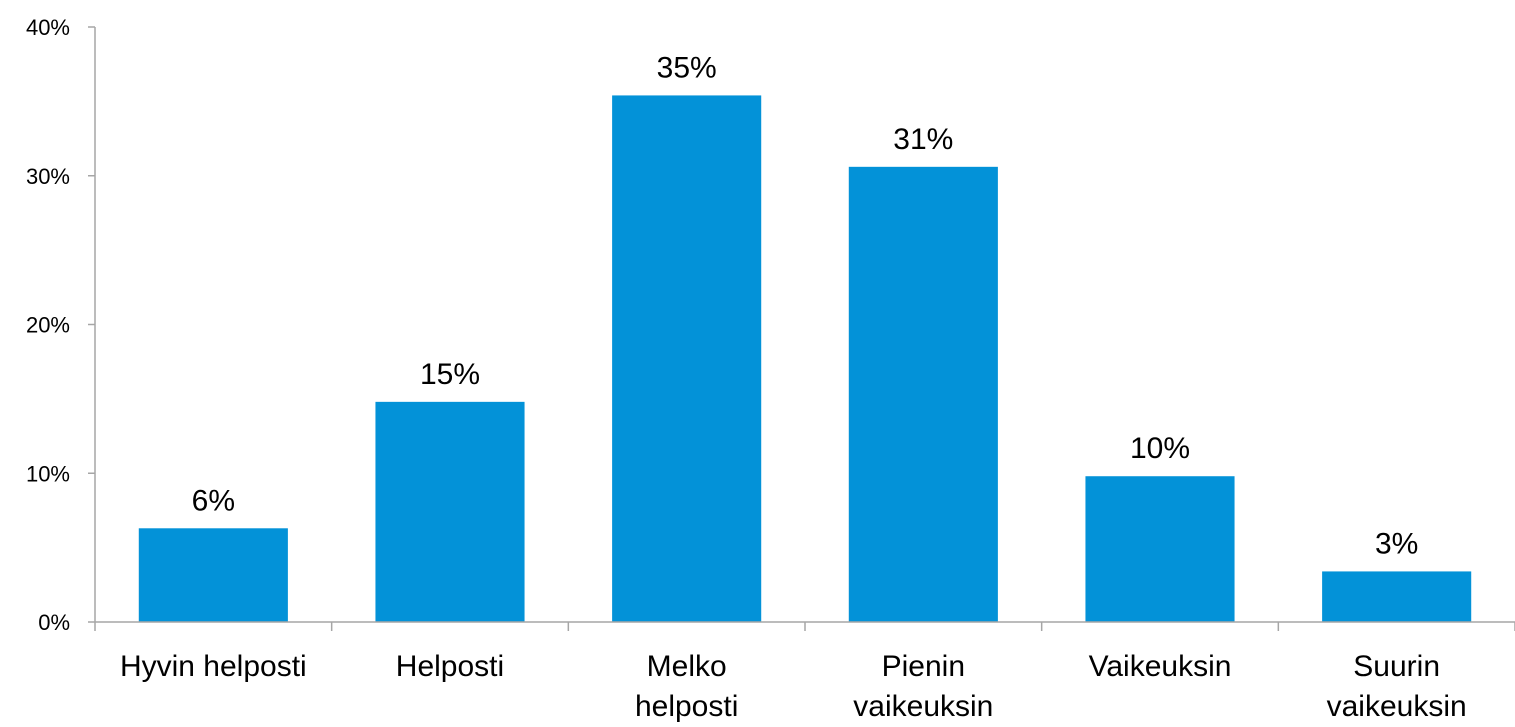  Describe the element at coordinates (1160, 448) in the screenshot. I see `data-label: 10%` at that location.